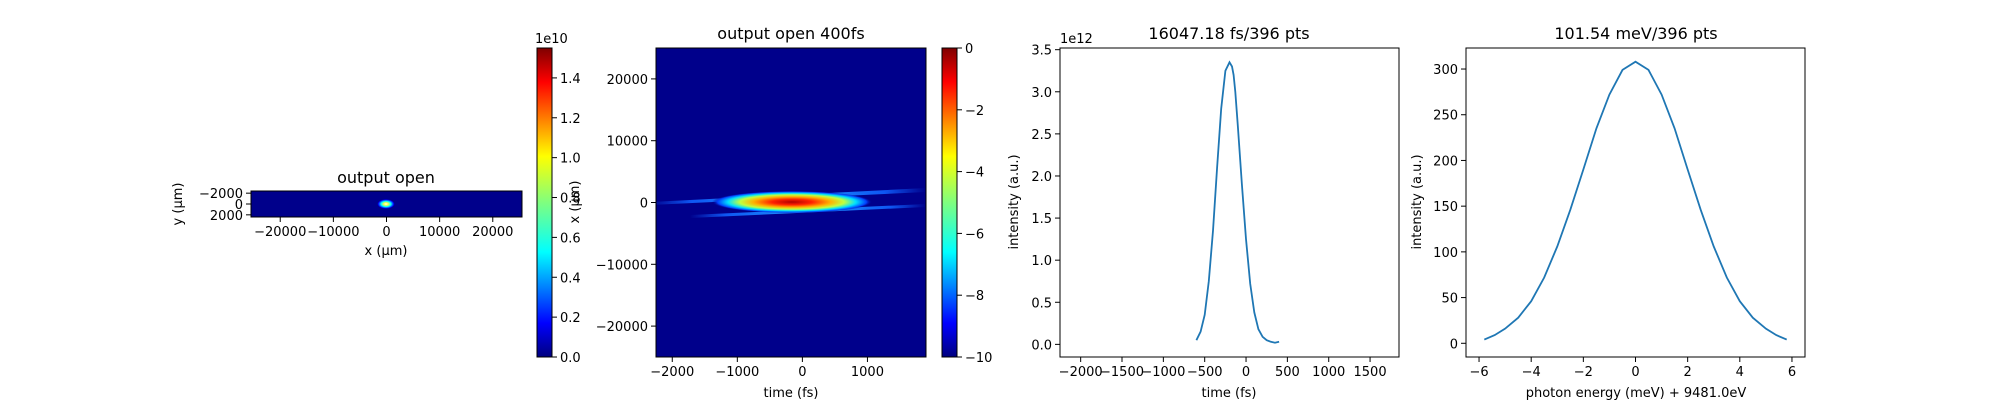  I want to click on panel3-ytick-label: 2.0, so click(1041, 177).